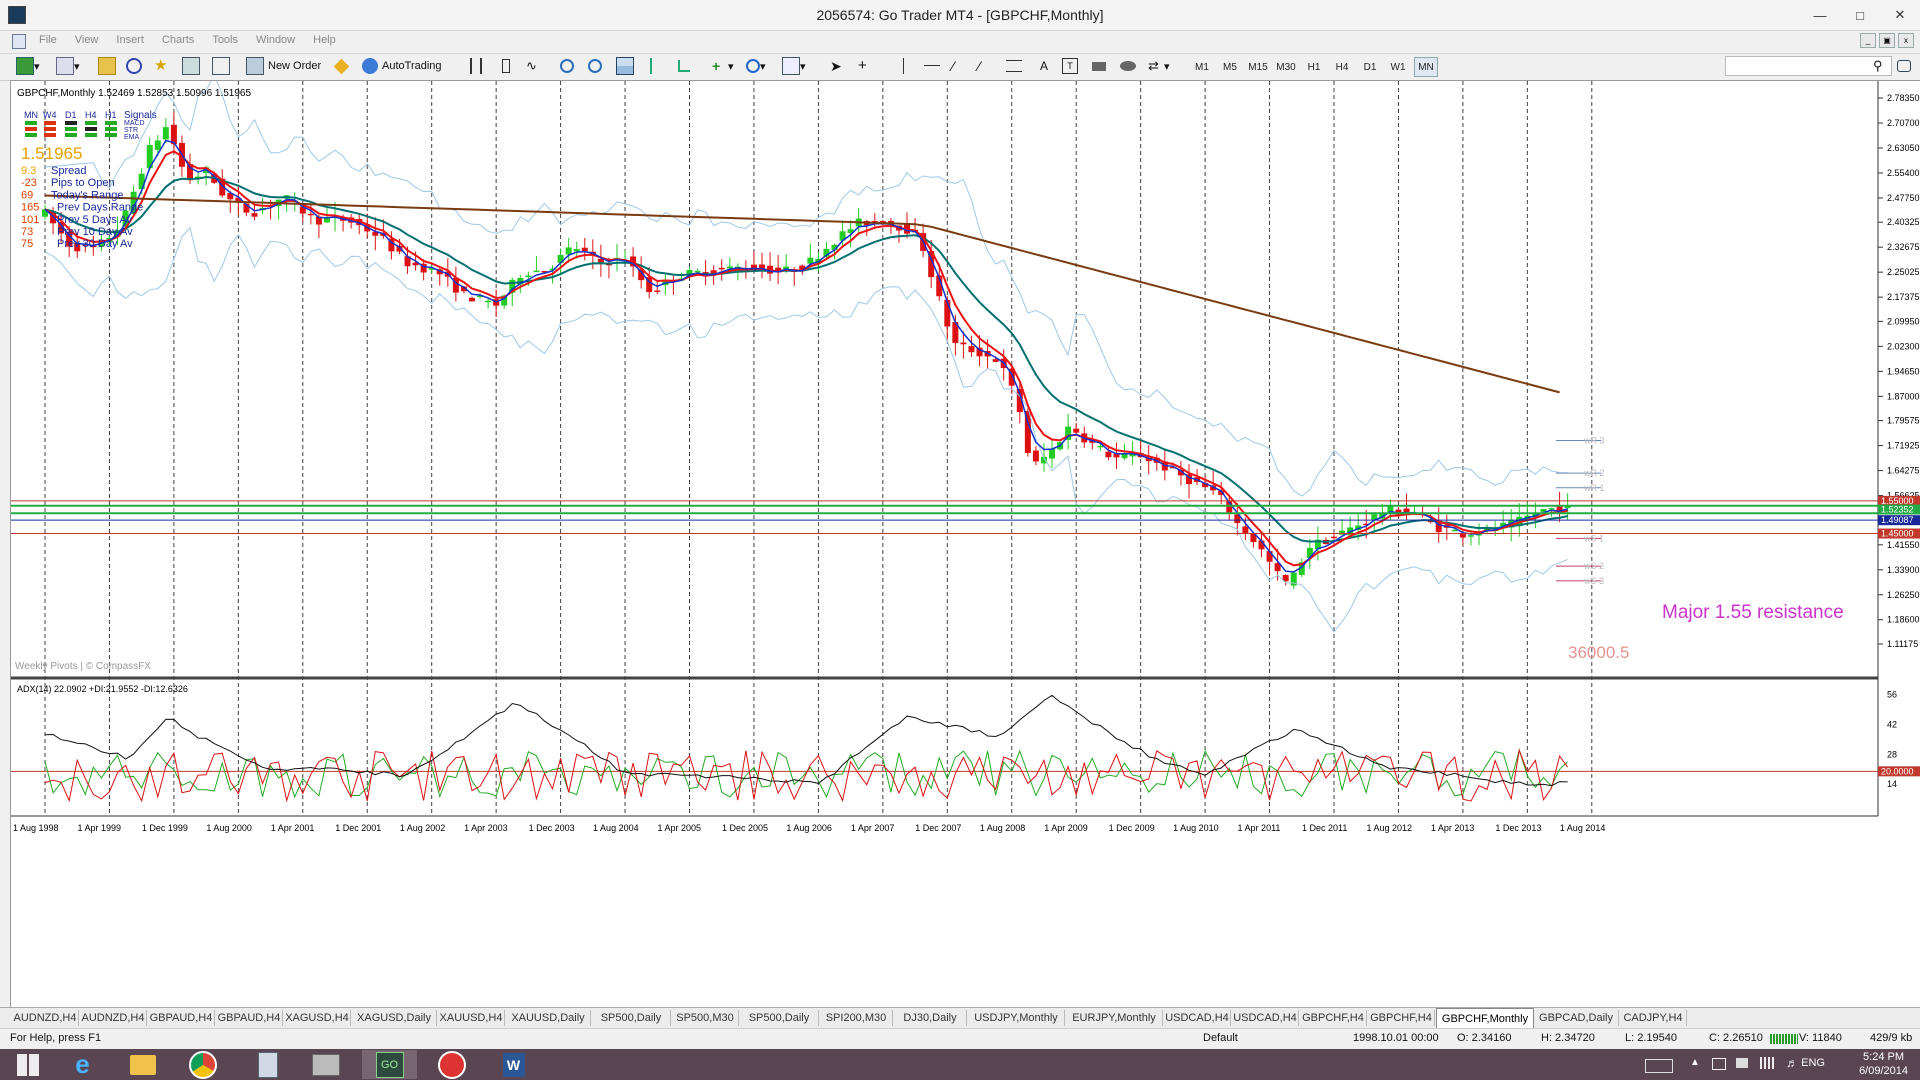  I want to click on start-button, so click(27, 1064).